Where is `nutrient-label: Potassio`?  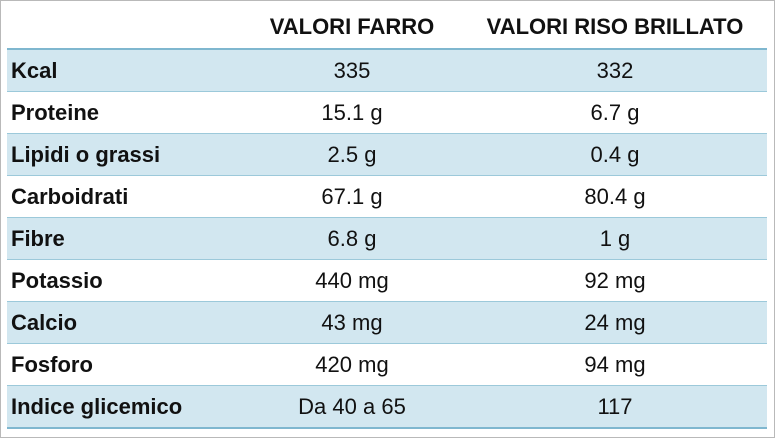 nutrient-label: Potassio is located at coordinates (124, 280).